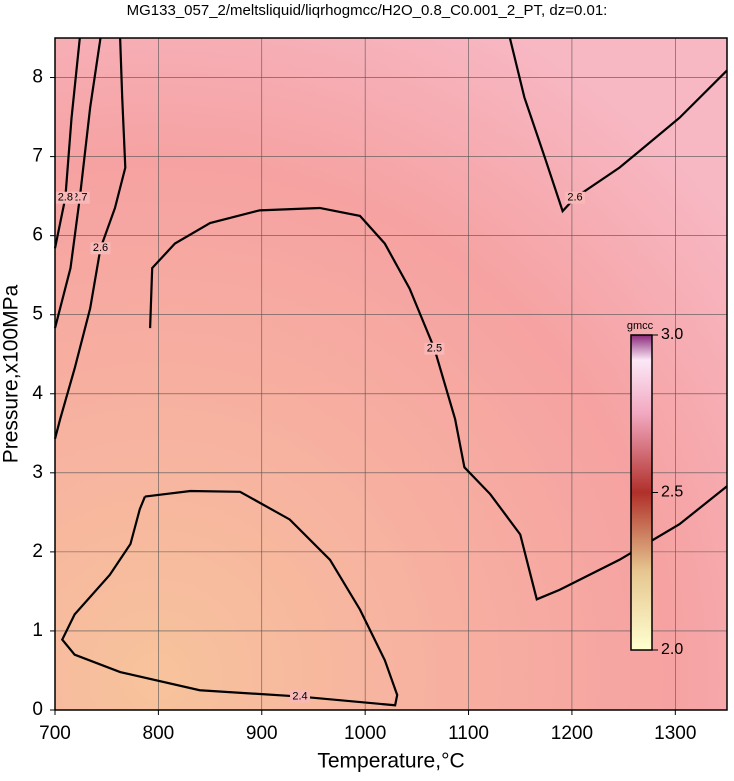  What do you see at coordinates (365, 733) in the screenshot?
I see `x-tick-label: 1000` at bounding box center [365, 733].